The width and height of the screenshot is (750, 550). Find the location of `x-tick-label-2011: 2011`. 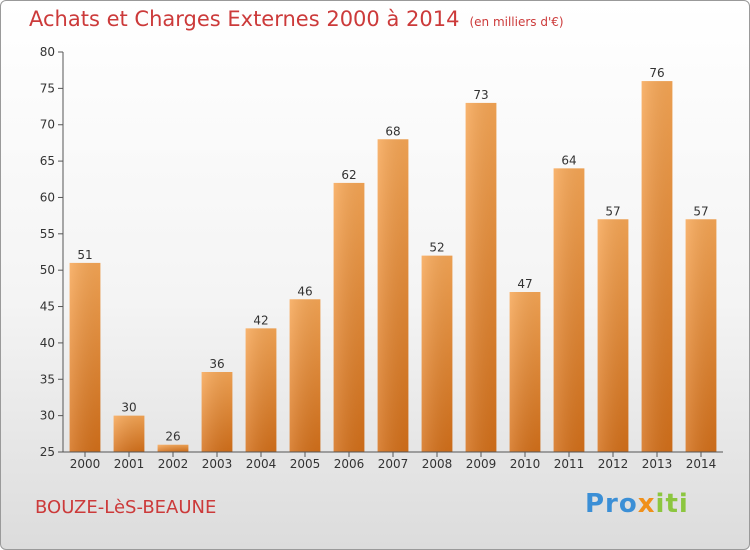

x-tick-label-2011: 2011 is located at coordinates (569, 464).